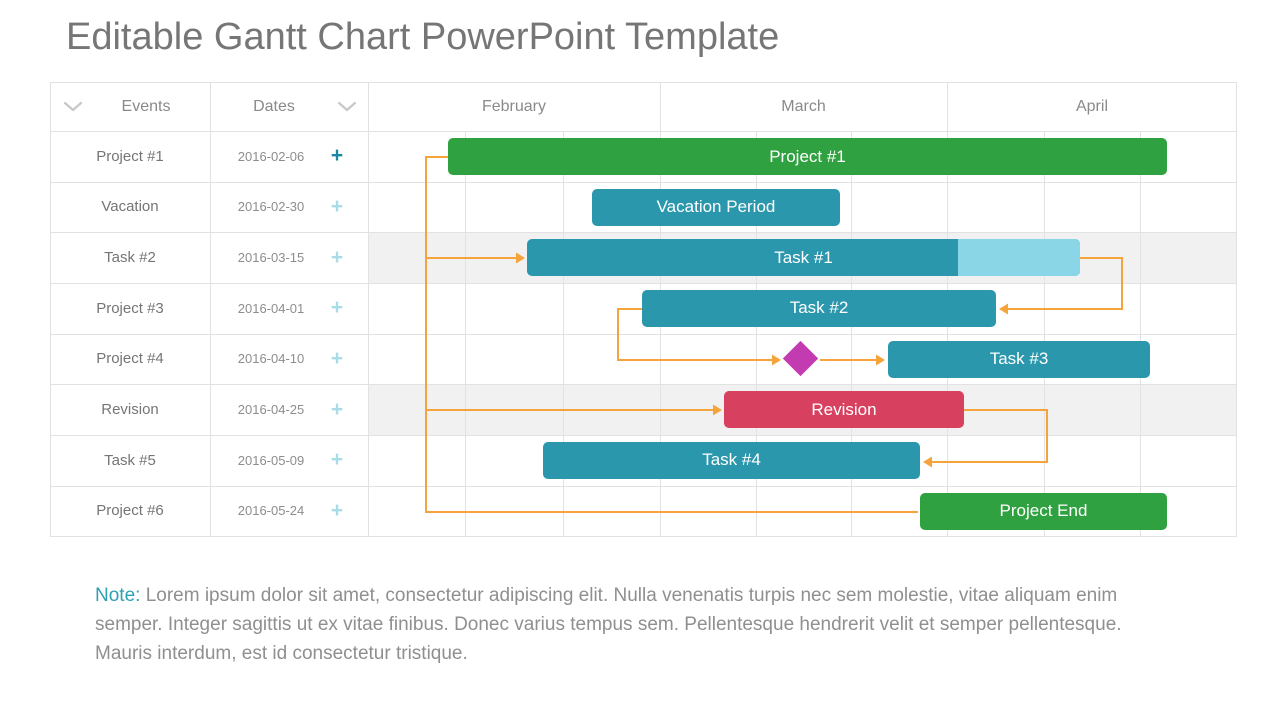  I want to click on date-cell: 2016-04-01, so click(271, 308).